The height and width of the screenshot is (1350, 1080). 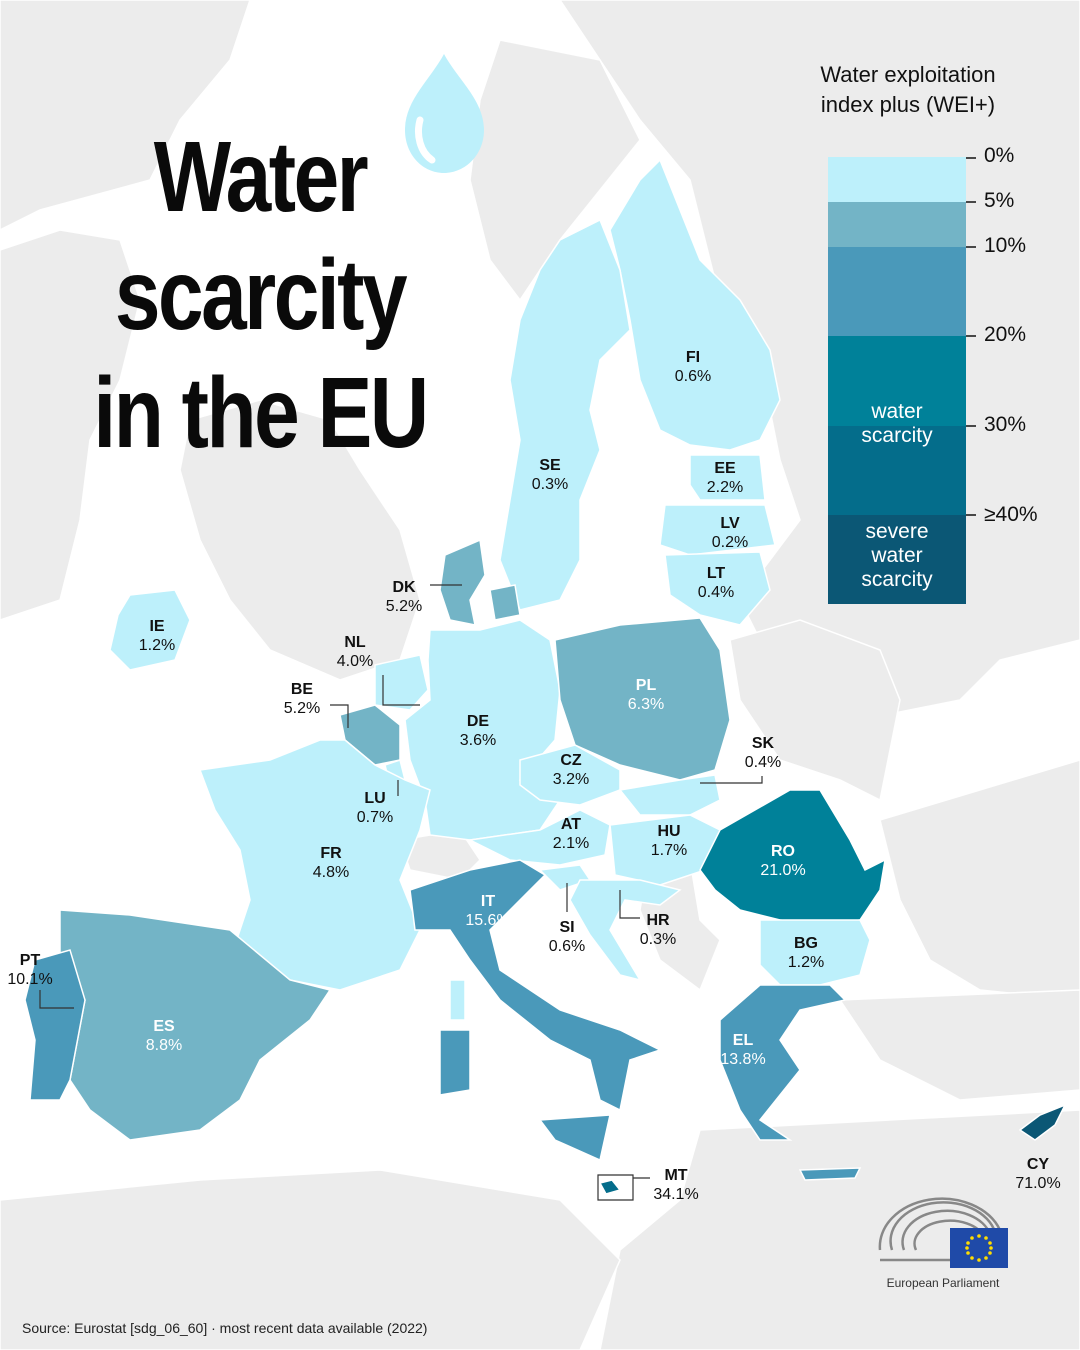 What do you see at coordinates (730, 523) in the screenshot?
I see `label-code: LV` at bounding box center [730, 523].